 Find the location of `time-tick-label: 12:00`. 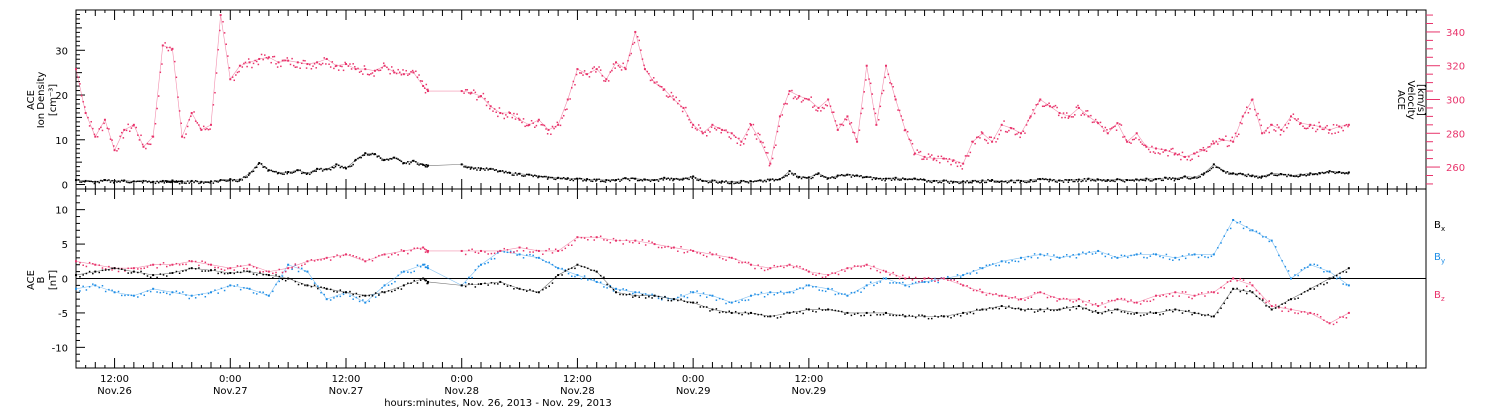

time-tick-label: 12:00 is located at coordinates (114, 379).